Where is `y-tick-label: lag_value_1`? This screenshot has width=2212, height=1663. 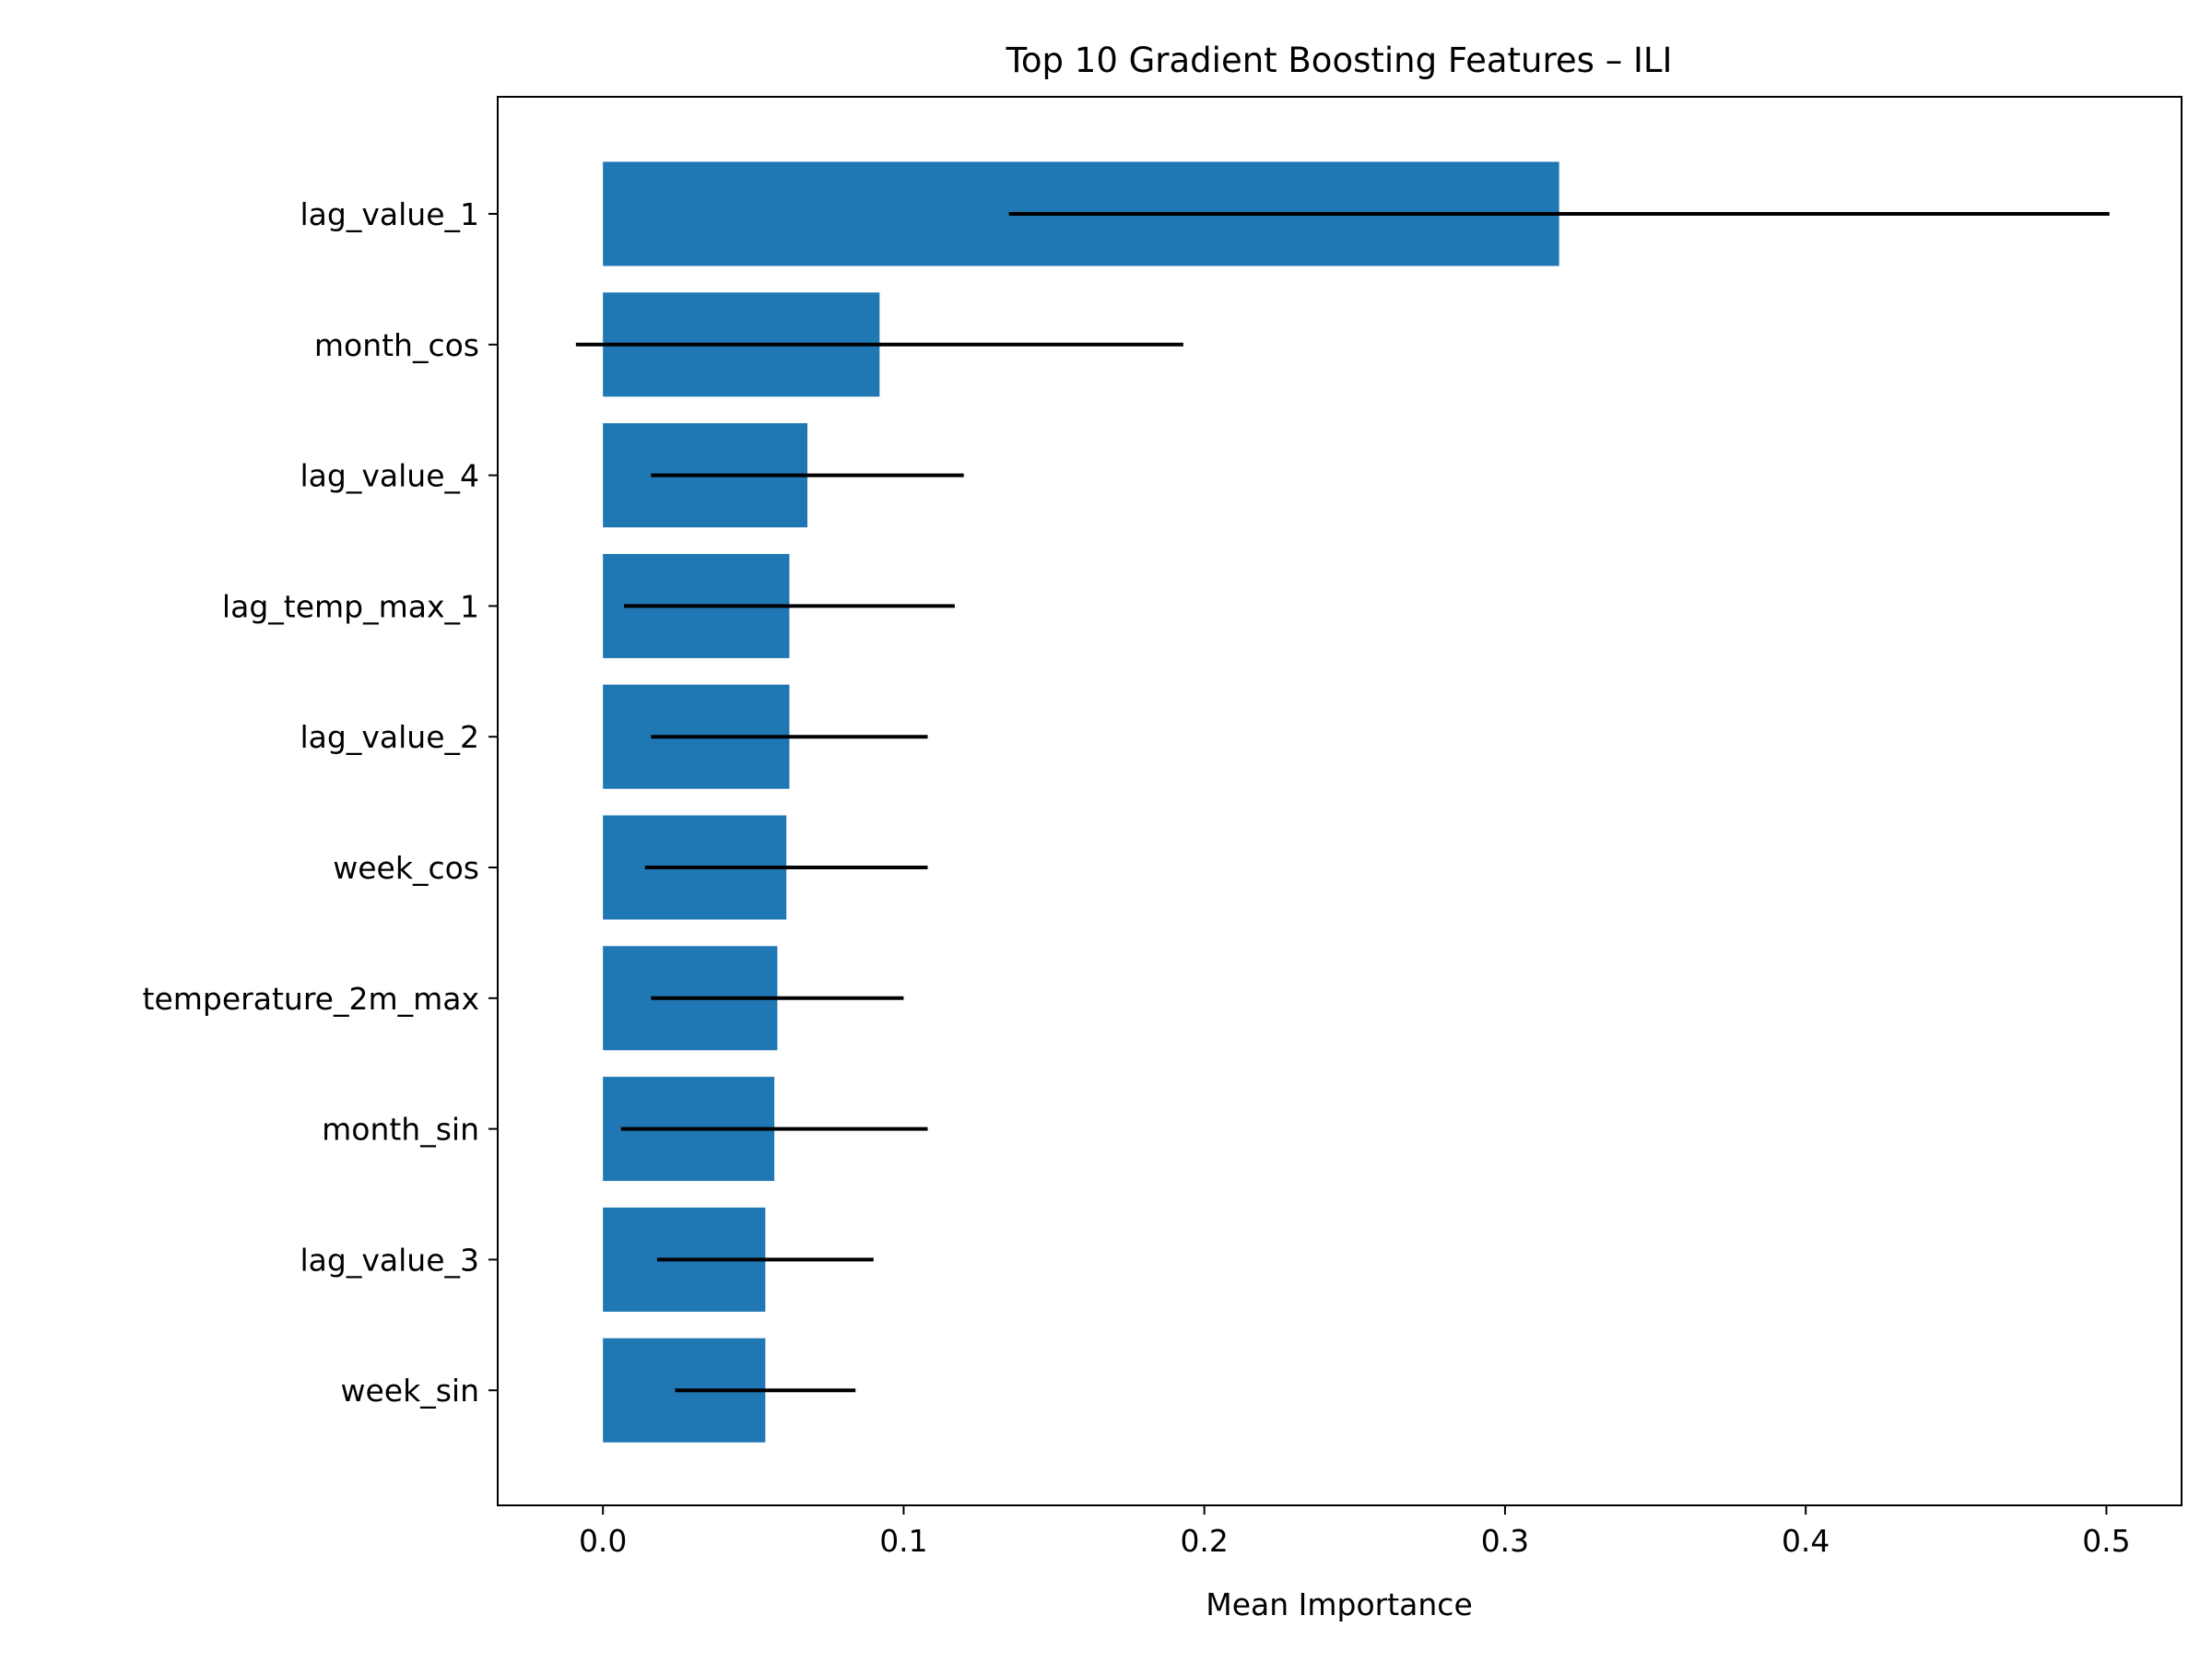 y-tick-label: lag_value_1 is located at coordinates (389, 214).